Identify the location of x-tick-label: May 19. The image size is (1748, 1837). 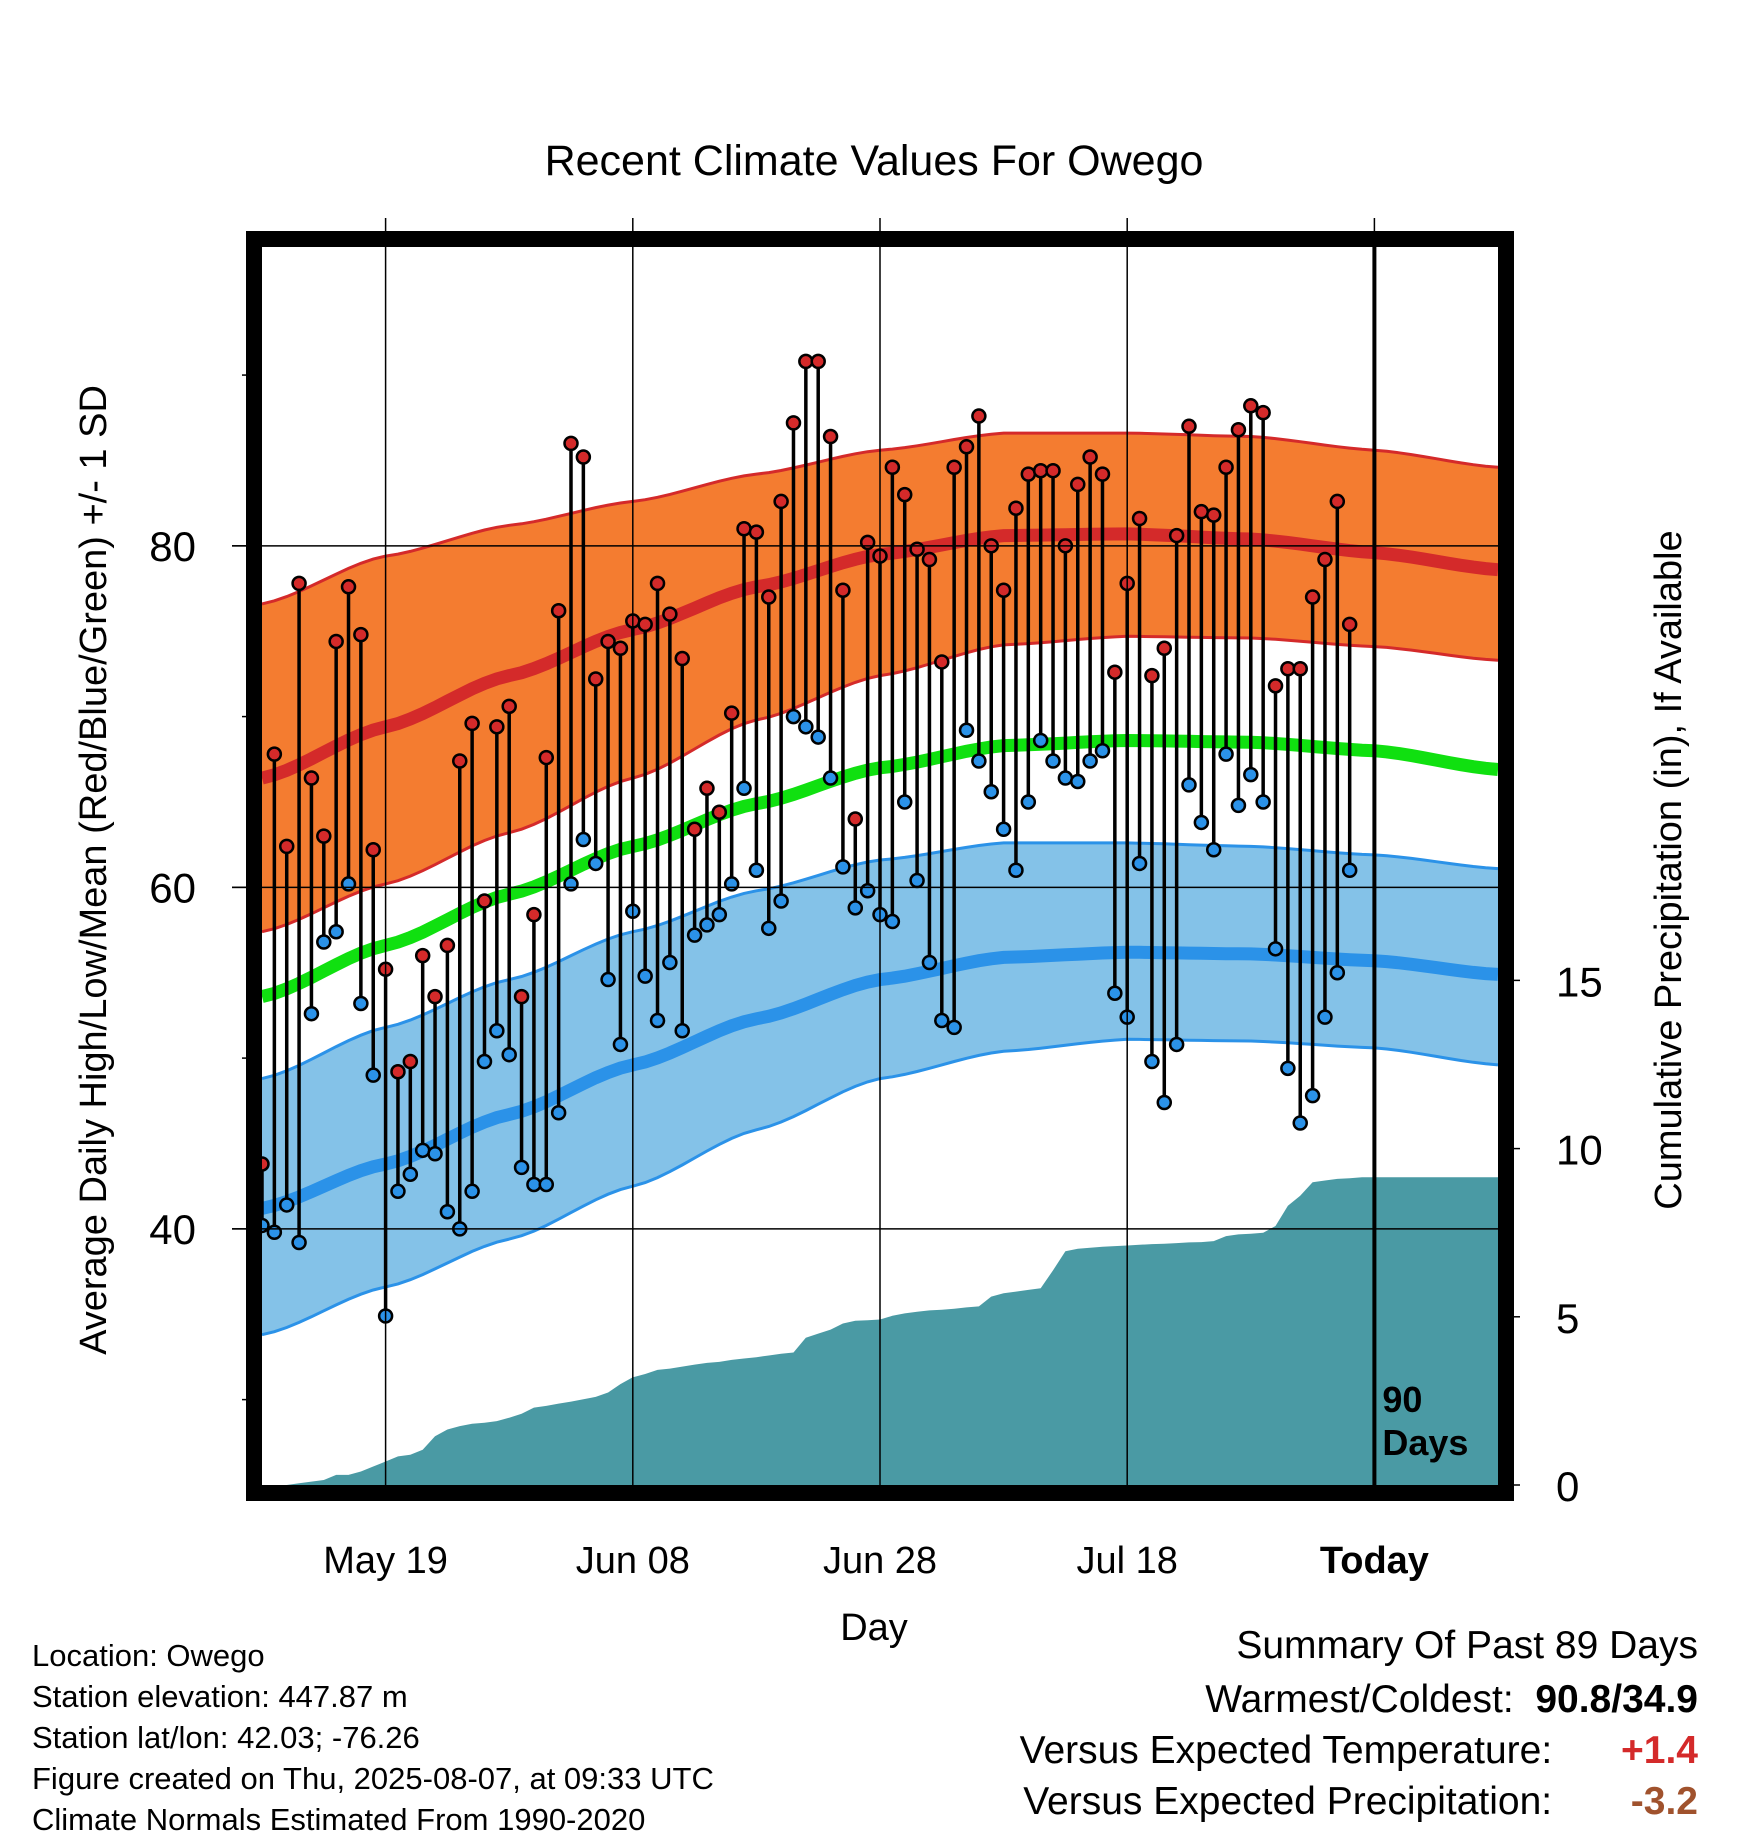
(385, 1561).